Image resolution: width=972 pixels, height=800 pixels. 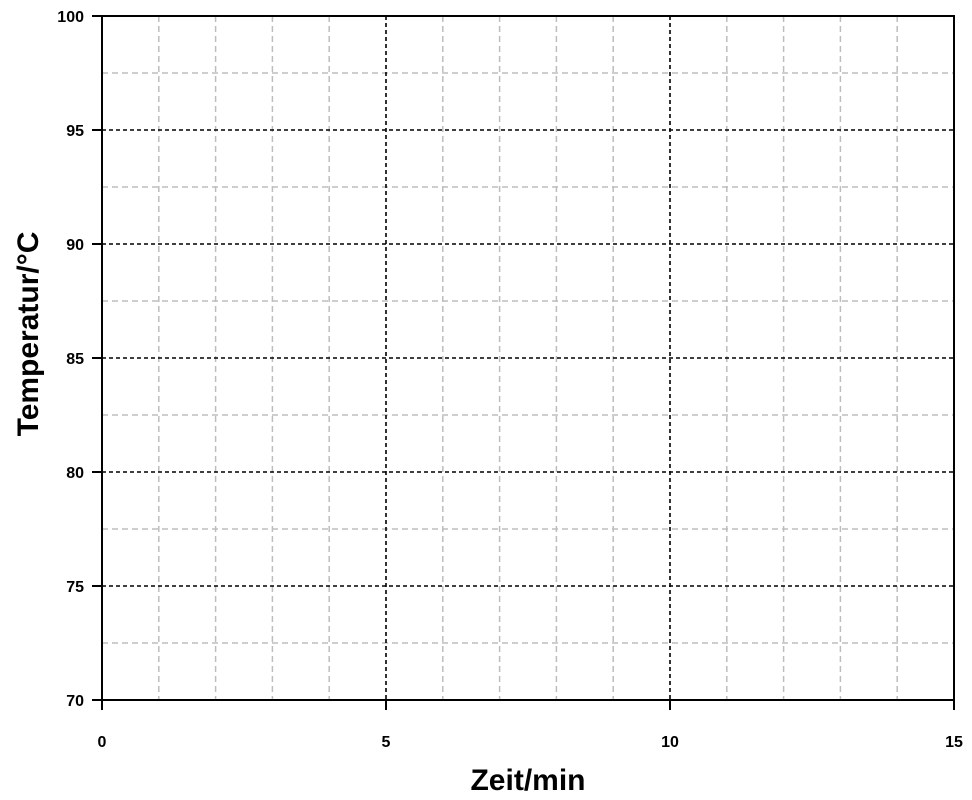 I want to click on y-axis-title: Temperatur/°C, so click(x=28, y=334).